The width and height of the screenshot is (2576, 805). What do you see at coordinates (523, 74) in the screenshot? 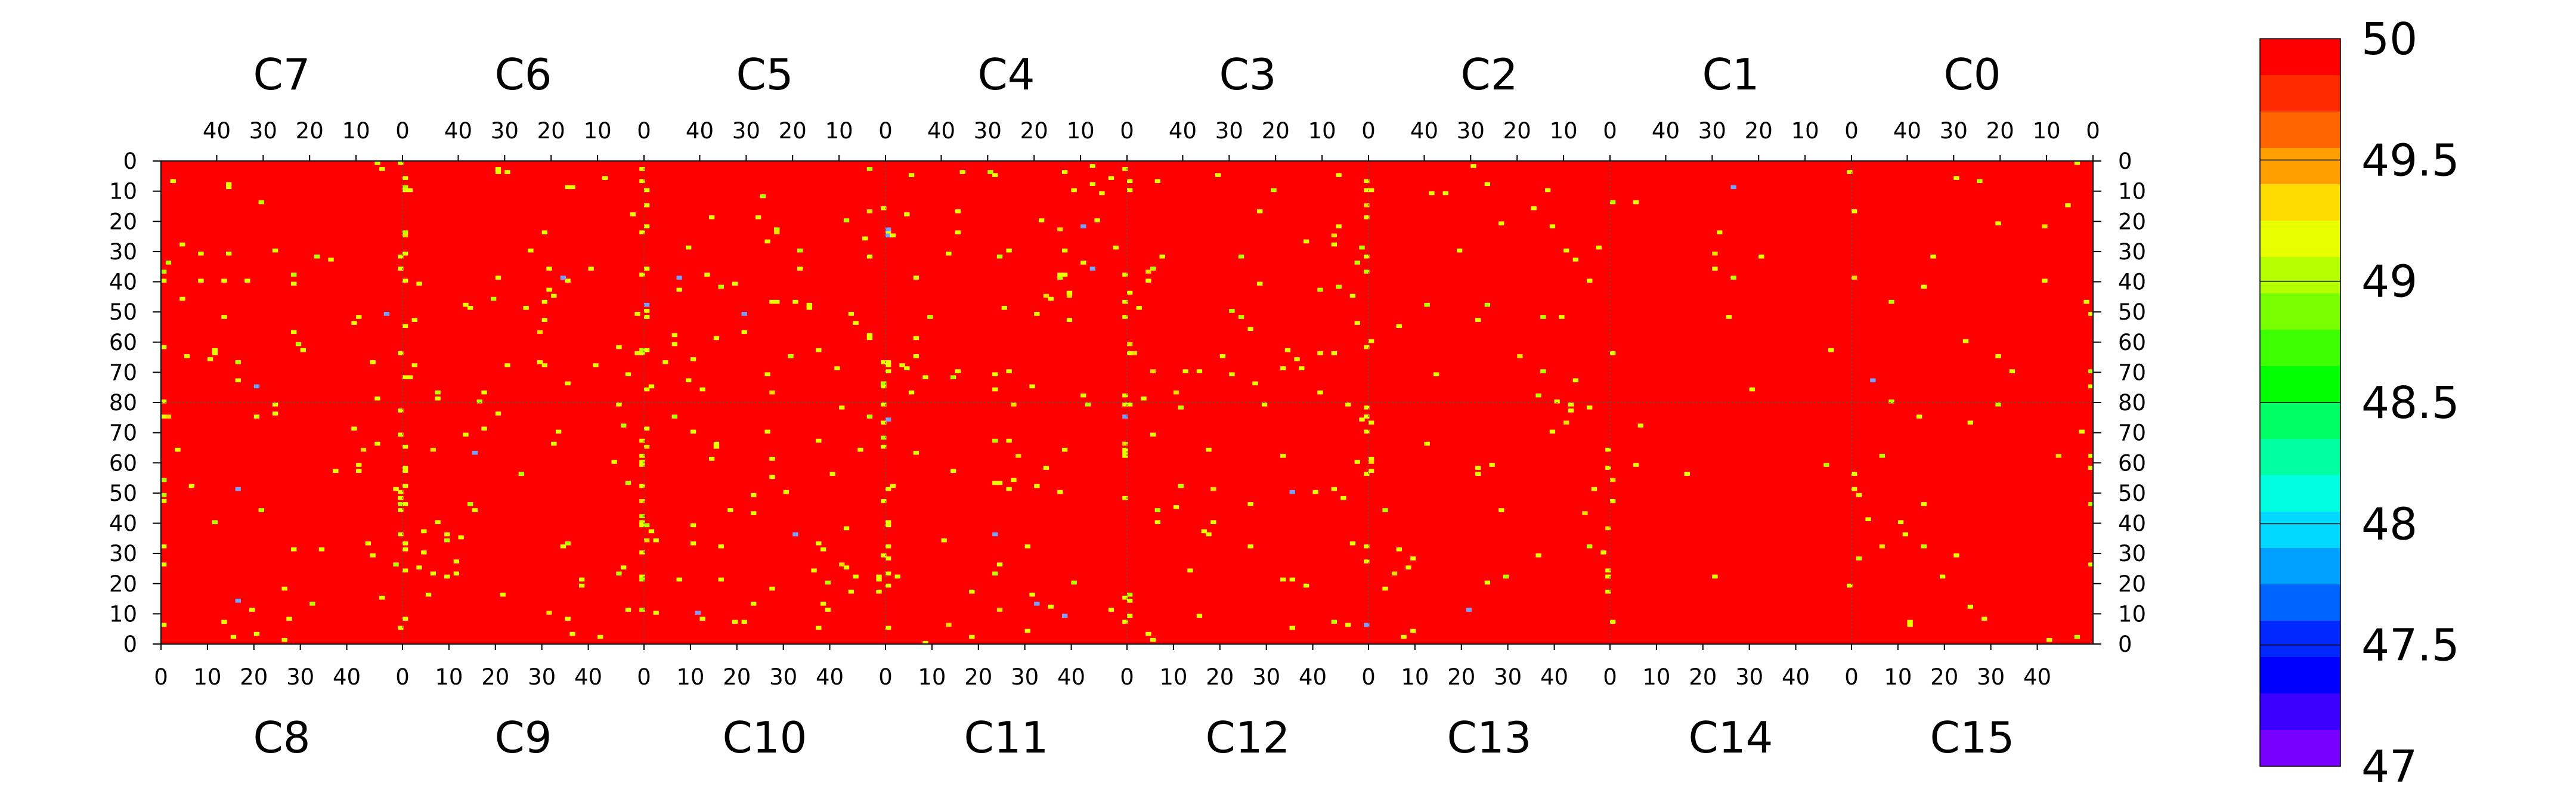
I see `chip-label-top: C6` at bounding box center [523, 74].